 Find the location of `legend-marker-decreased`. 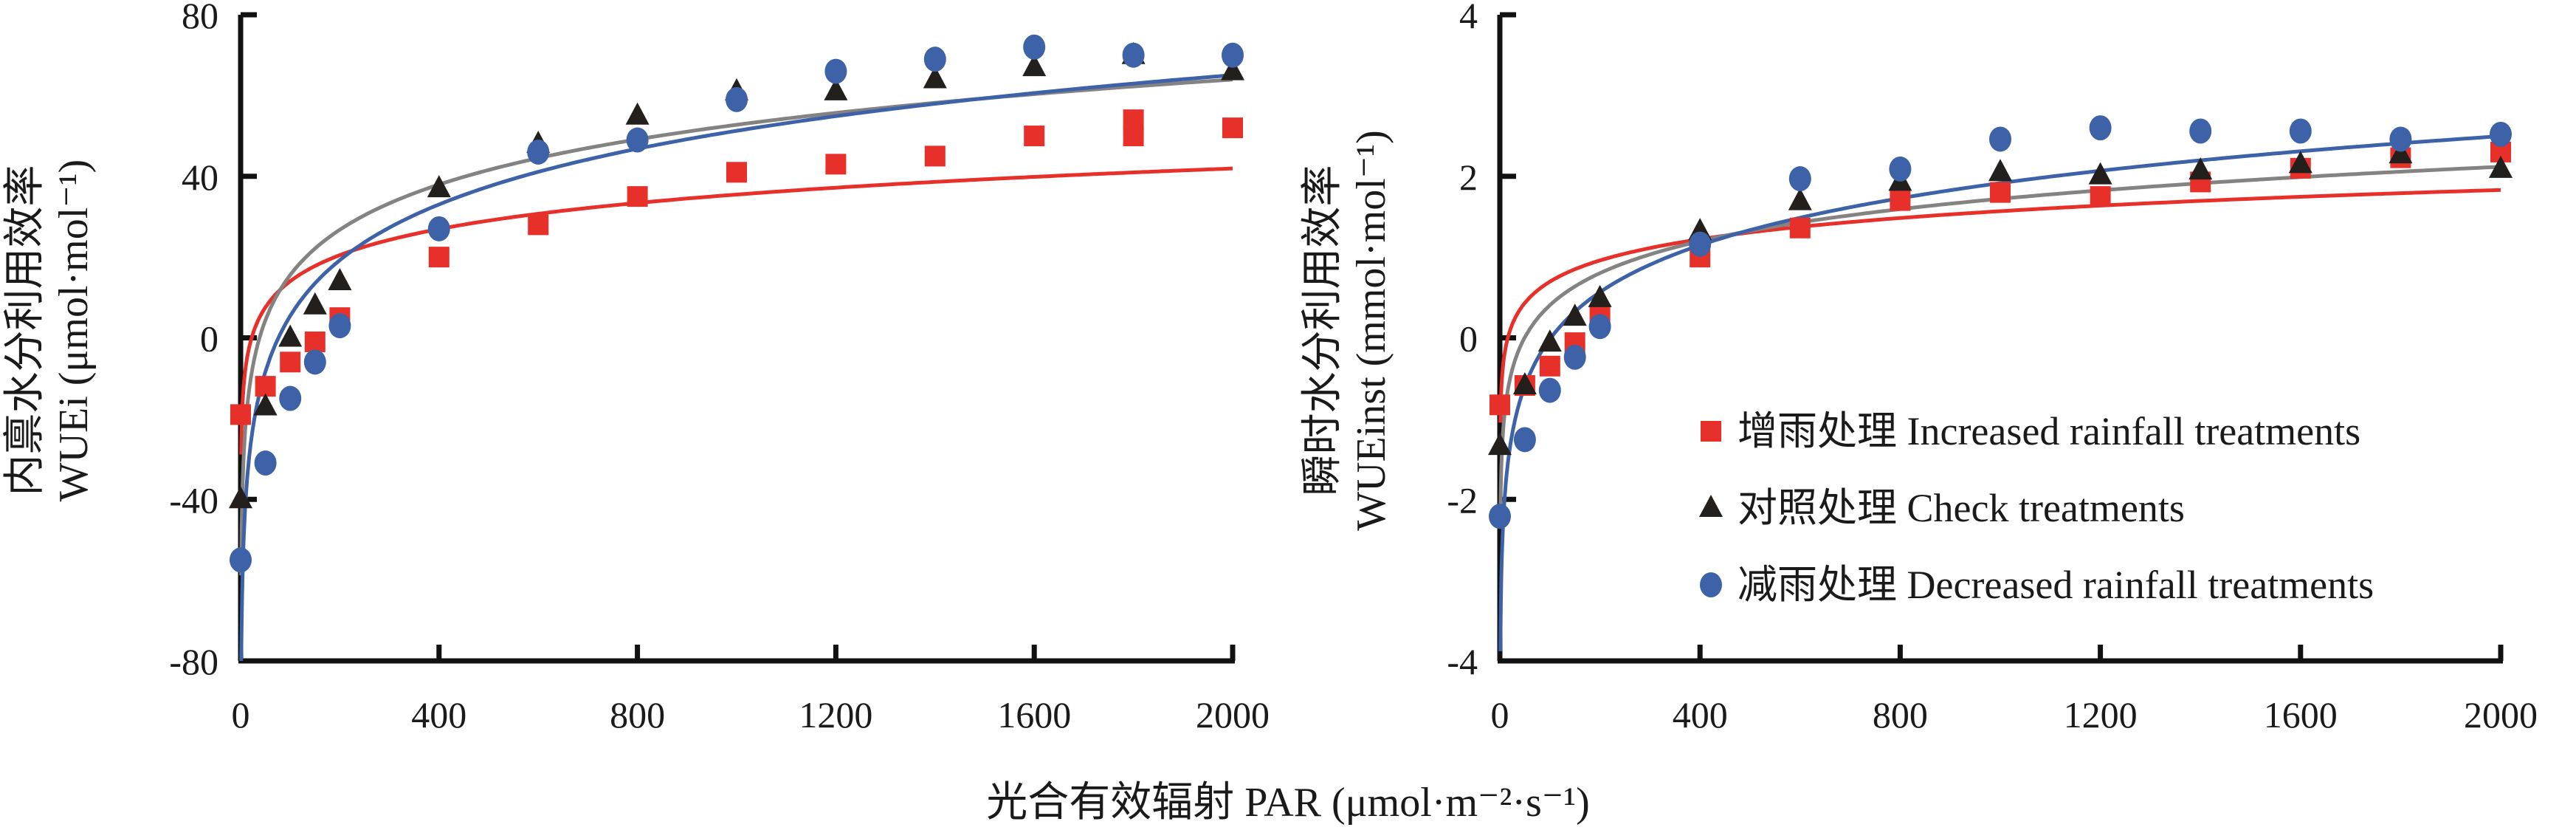

legend-marker-decreased is located at coordinates (1711, 584).